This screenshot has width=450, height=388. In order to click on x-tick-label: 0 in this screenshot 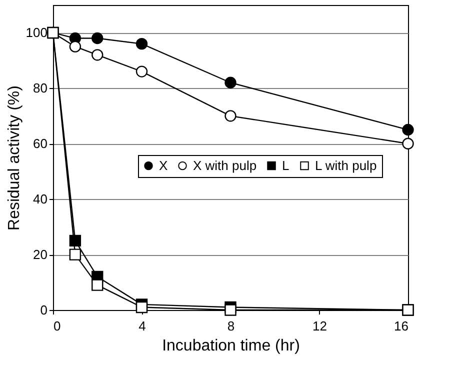, I will do `click(57, 326)`.